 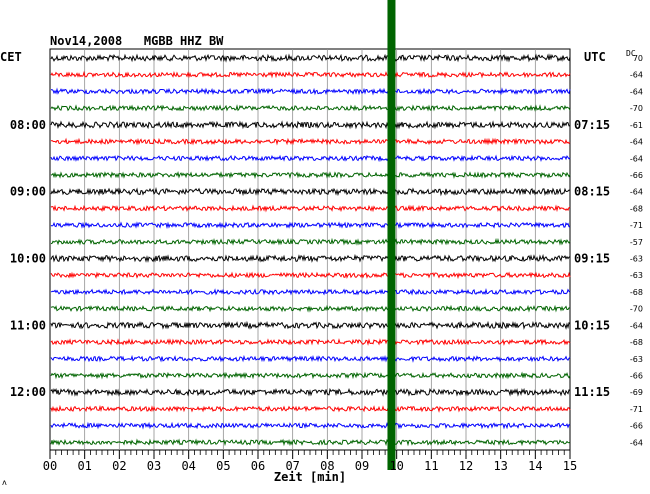 What do you see at coordinates (592, 259) in the screenshot?
I see `right-time-label: 09:15` at bounding box center [592, 259].